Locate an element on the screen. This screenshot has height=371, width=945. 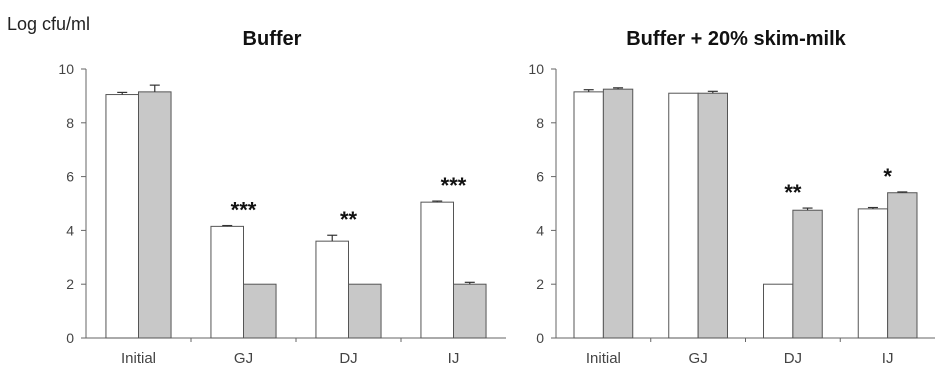
chart-title: Buffer + 20% skim-milk is located at coordinates (736, 39).